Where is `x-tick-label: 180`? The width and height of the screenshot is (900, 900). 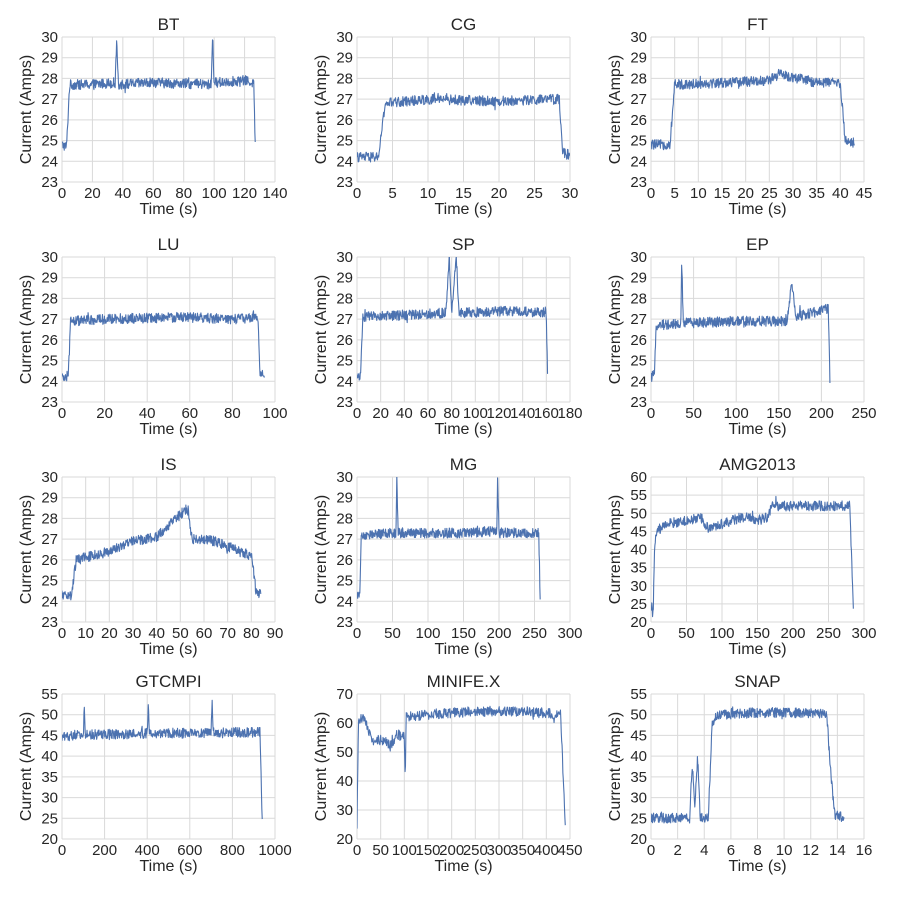 x-tick-label: 180 is located at coordinates (569, 413).